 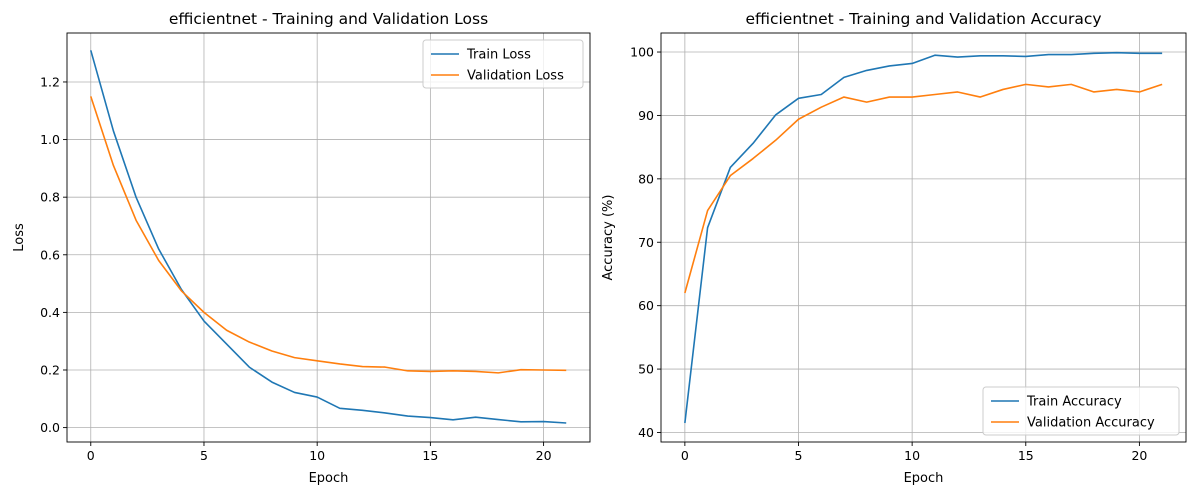 What do you see at coordinates (50, 139) in the screenshot?
I see `y-tick-label: 1.0` at bounding box center [50, 139].